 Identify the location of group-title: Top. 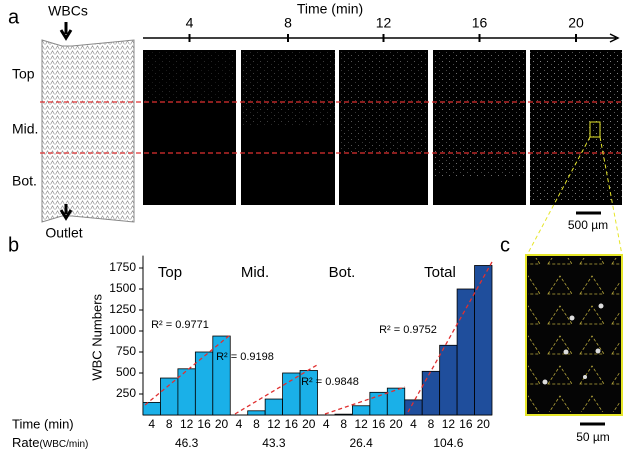
(170, 272).